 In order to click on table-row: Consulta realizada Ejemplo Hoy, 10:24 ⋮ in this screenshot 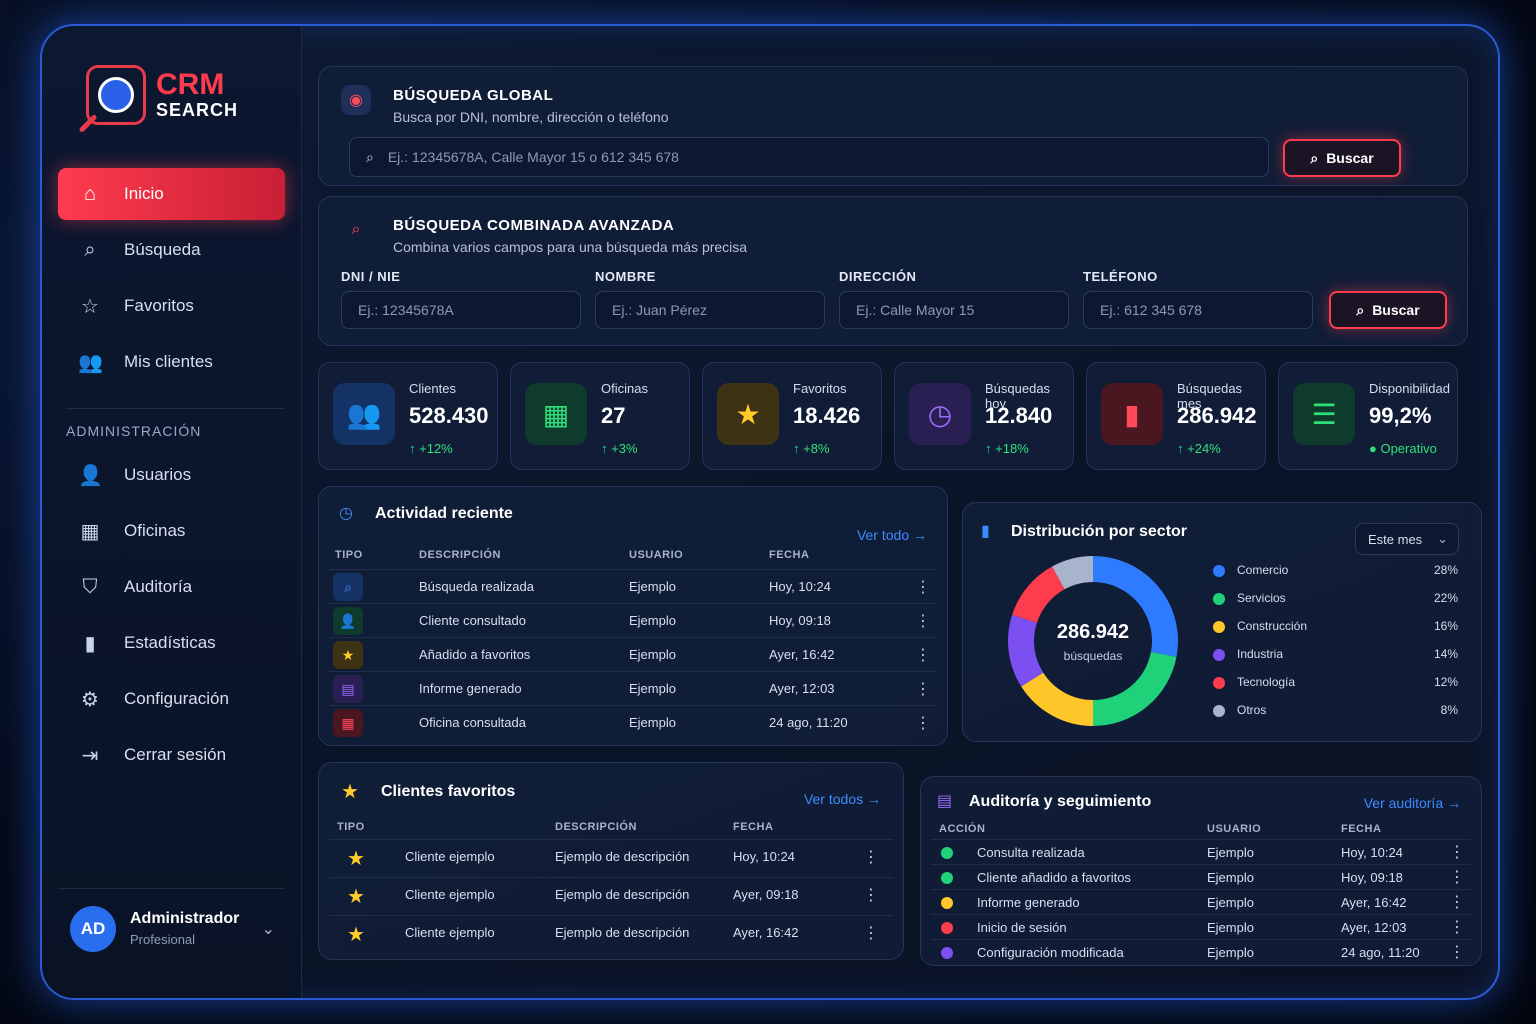, I will do `click(1201, 851)`.